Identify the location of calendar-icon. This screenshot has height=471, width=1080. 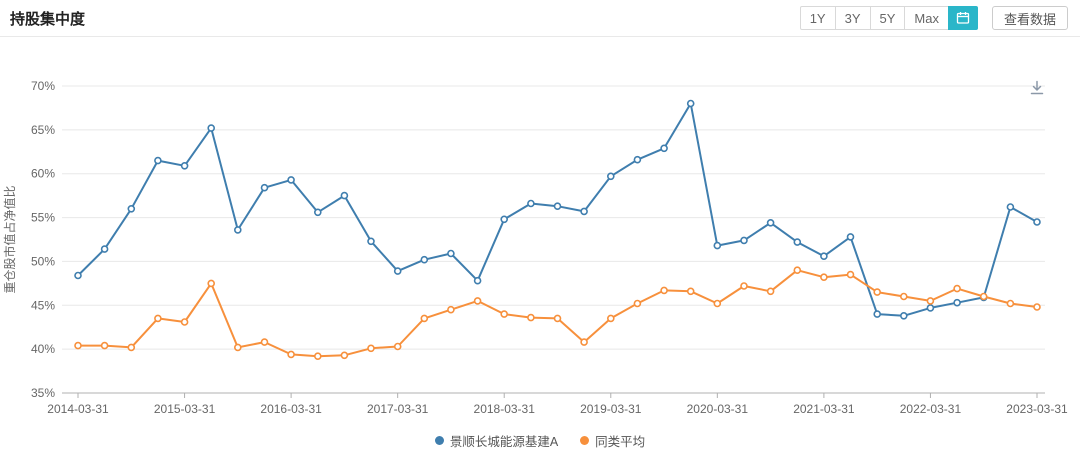
(963, 18).